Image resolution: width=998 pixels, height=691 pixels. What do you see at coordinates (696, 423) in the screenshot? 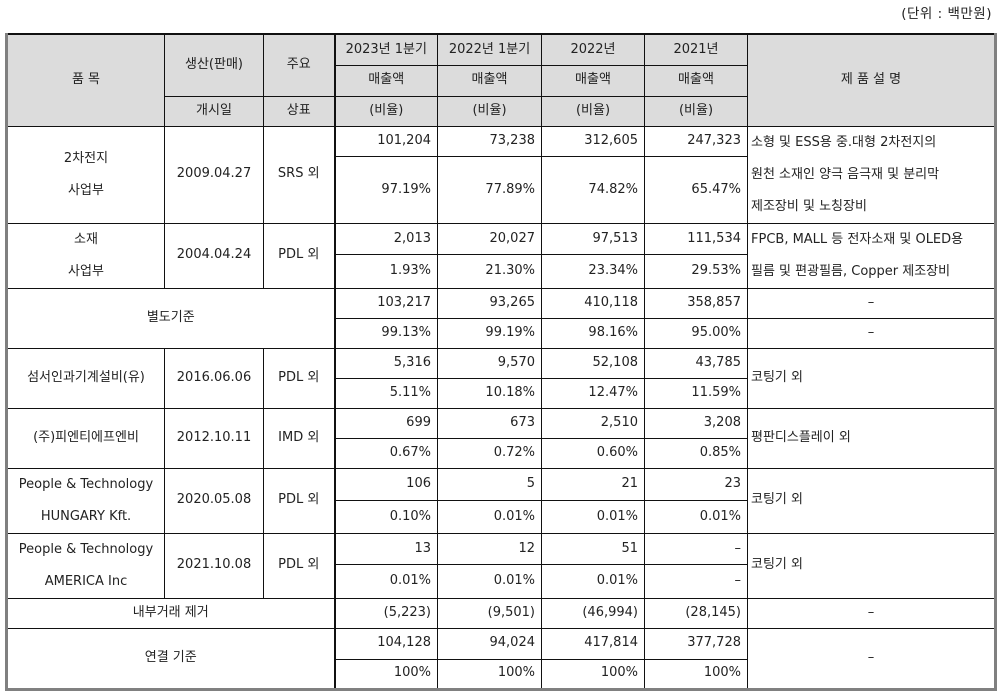
I see `sales-value: 3,208` at bounding box center [696, 423].